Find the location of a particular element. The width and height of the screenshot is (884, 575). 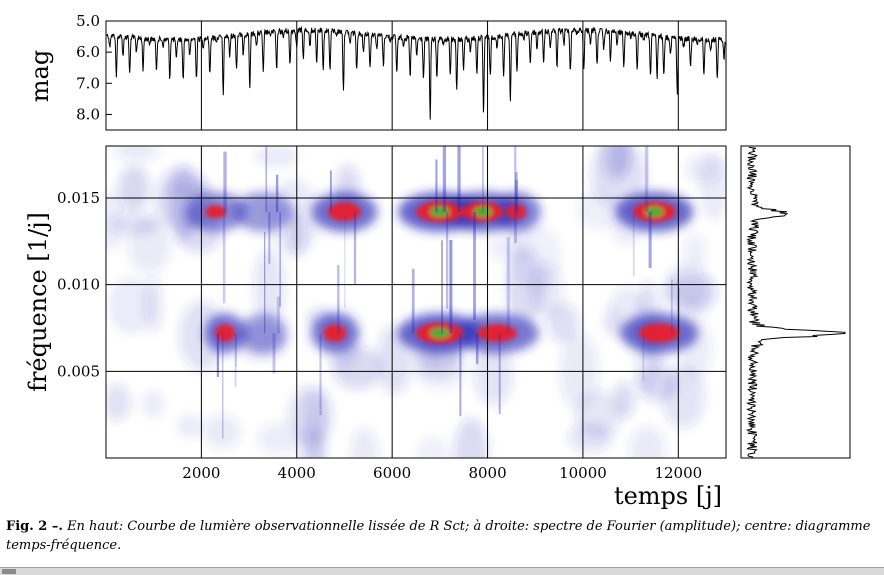

tf-xtick-label: 12000 is located at coordinates (678, 473).